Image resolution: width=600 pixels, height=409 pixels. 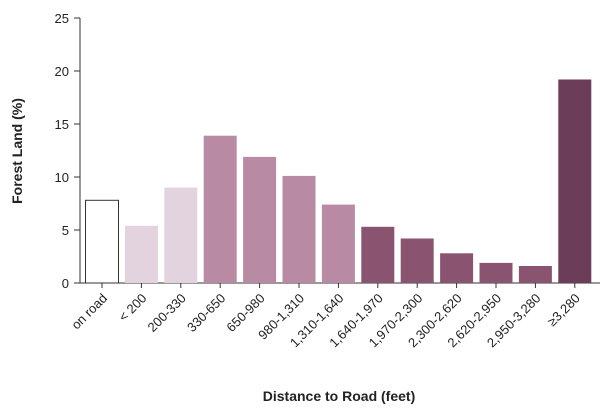 I want to click on y-axis-title: Forest Land (%), so click(x=17, y=151).